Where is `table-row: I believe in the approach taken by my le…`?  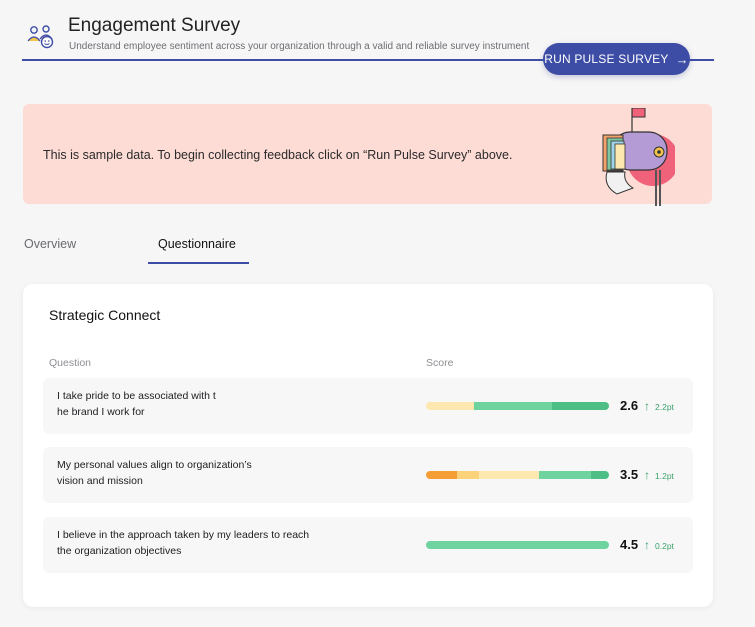
table-row: I believe in the approach taken by my le… is located at coordinates (368, 545).